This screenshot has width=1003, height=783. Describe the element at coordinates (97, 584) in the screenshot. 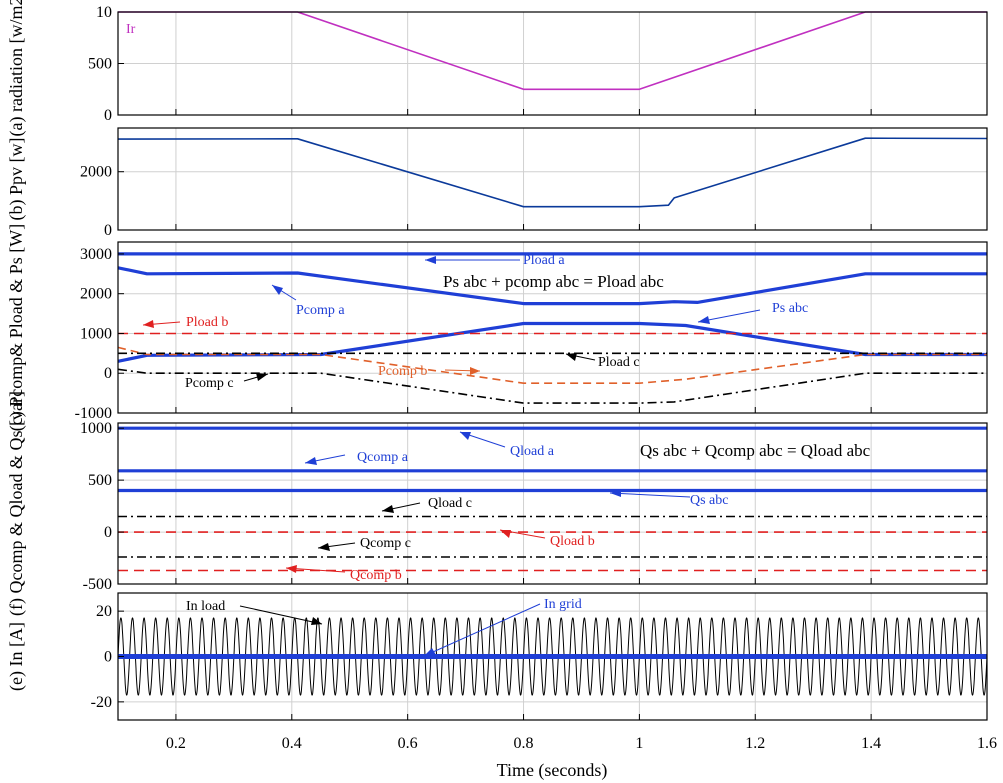

I see `y-tick-label: -500` at that location.